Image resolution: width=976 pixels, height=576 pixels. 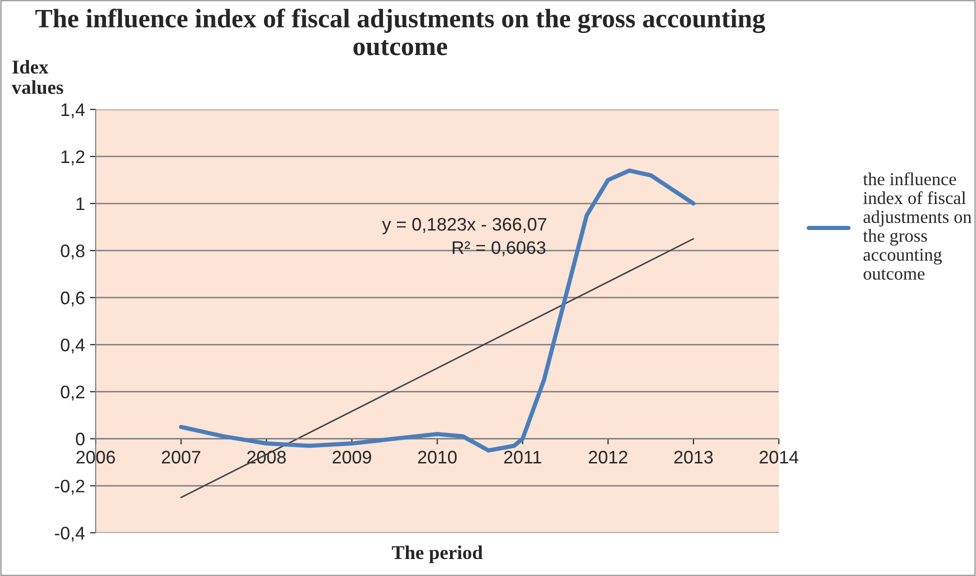 What do you see at coordinates (464, 226) in the screenshot?
I see `annotation: y = 0,1823x - 366,07` at bounding box center [464, 226].